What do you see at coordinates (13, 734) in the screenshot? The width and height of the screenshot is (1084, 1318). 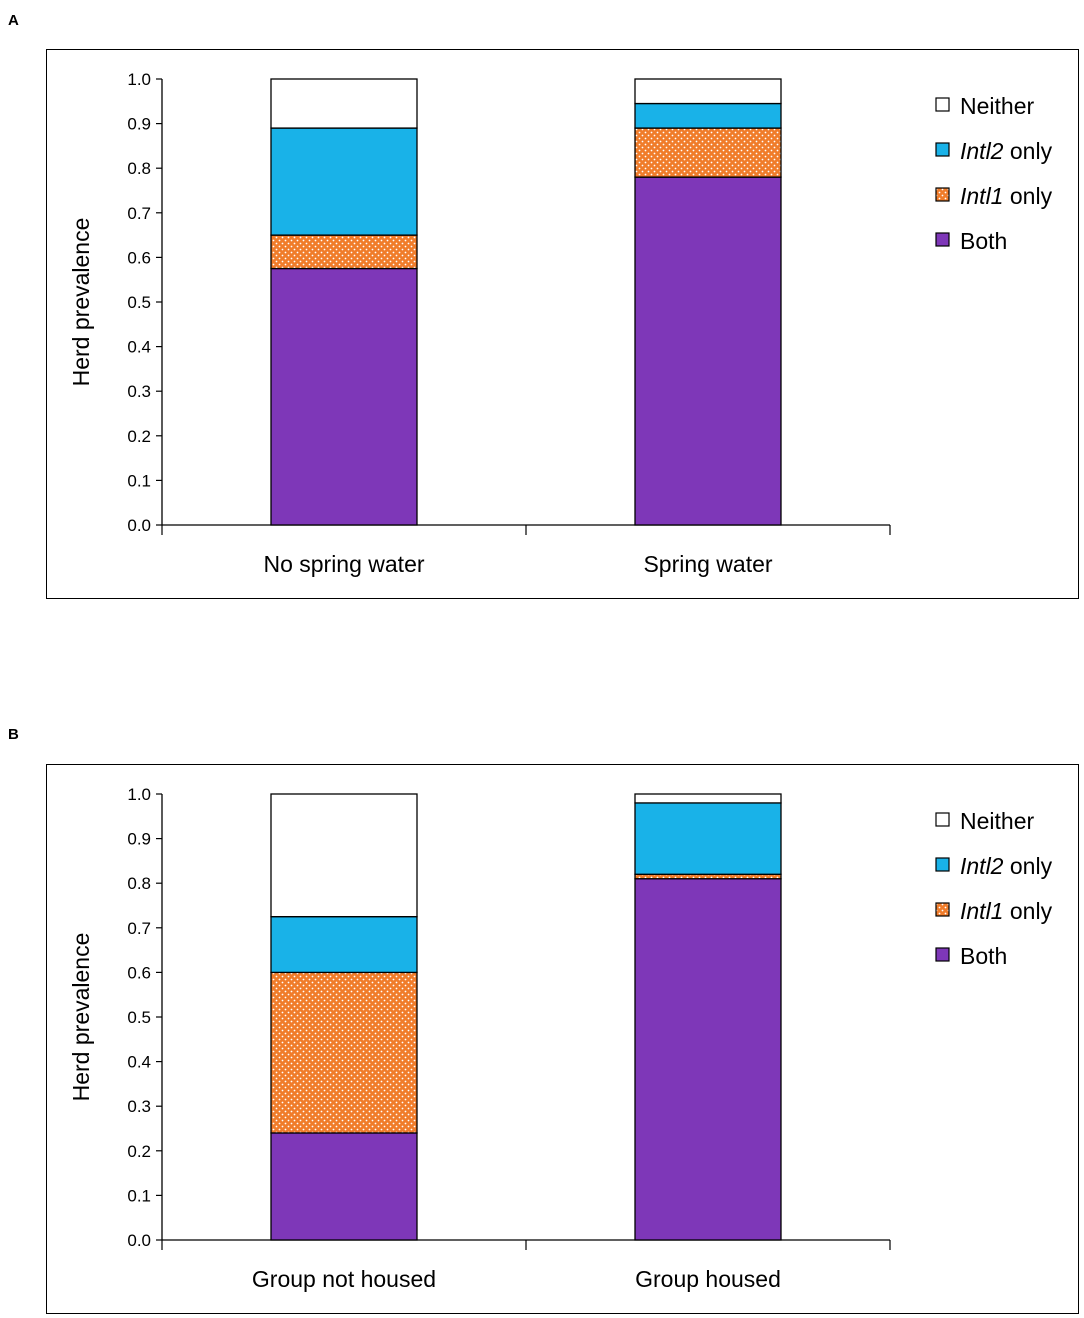 I see `panel-label-b: B` at bounding box center [13, 734].